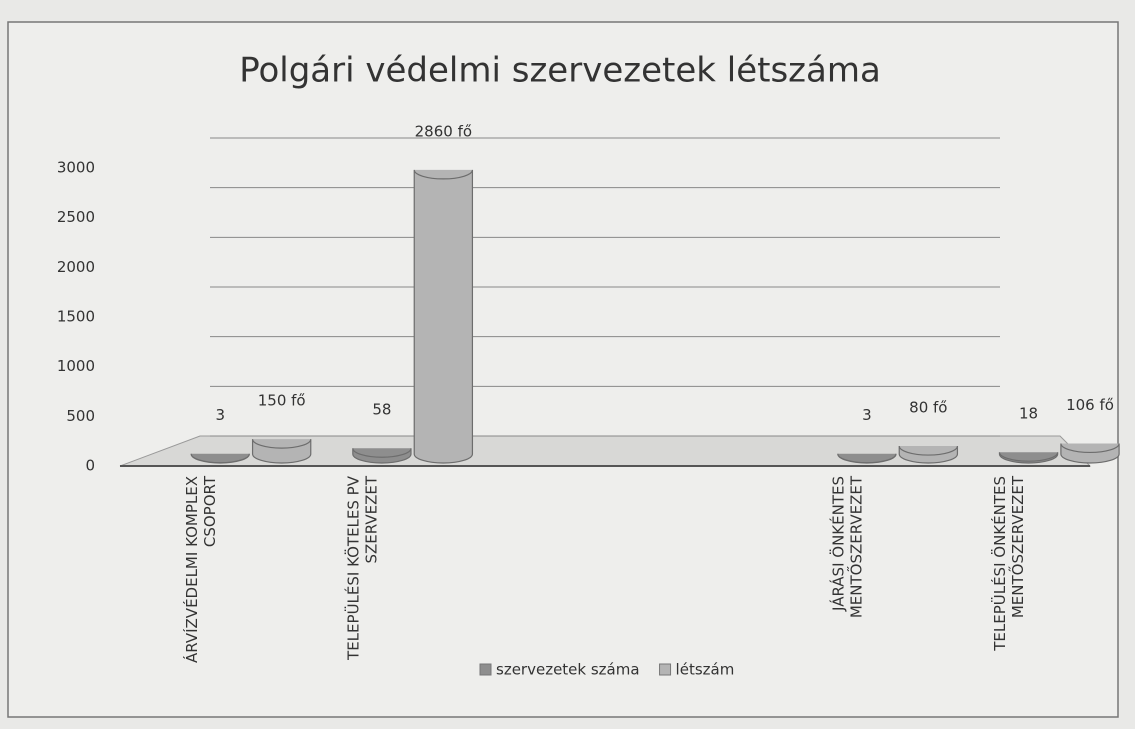 The width and height of the screenshot is (1135, 729). Describe the element at coordinates (76, 217) in the screenshot. I see `y-tick-label: 2500` at that location.